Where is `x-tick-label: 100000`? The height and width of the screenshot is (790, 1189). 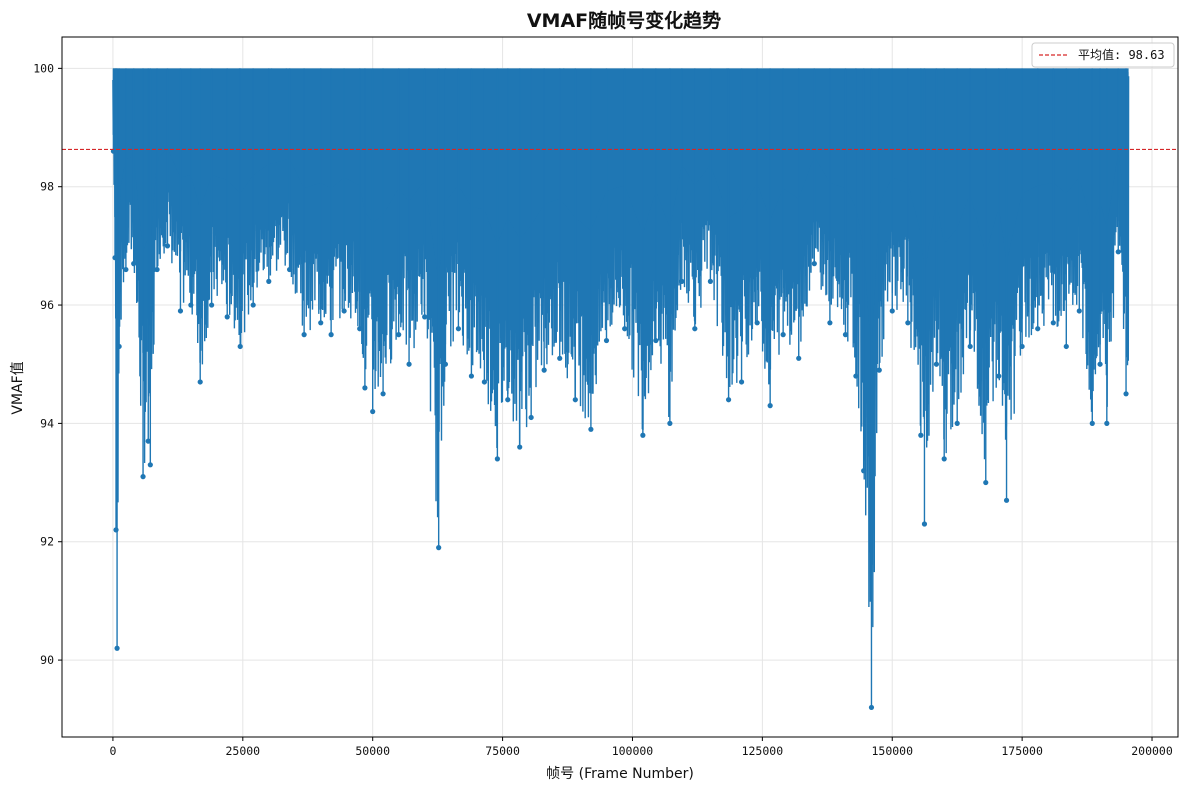 x-tick-label: 100000 is located at coordinates (633, 751).